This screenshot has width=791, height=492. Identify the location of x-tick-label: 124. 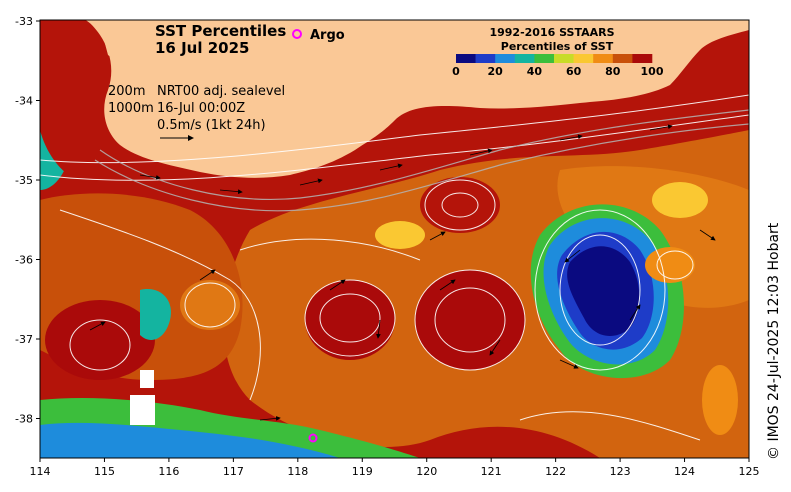
(684, 471).